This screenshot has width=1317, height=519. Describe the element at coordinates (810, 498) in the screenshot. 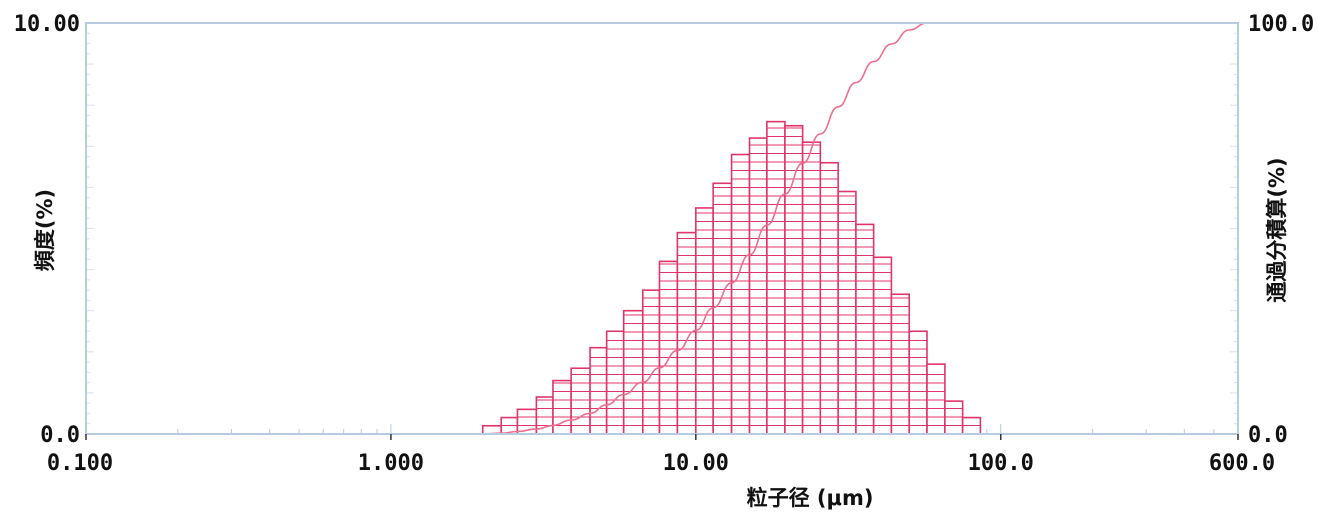

I see `x-axis-title: 粒子径 (μm)` at that location.